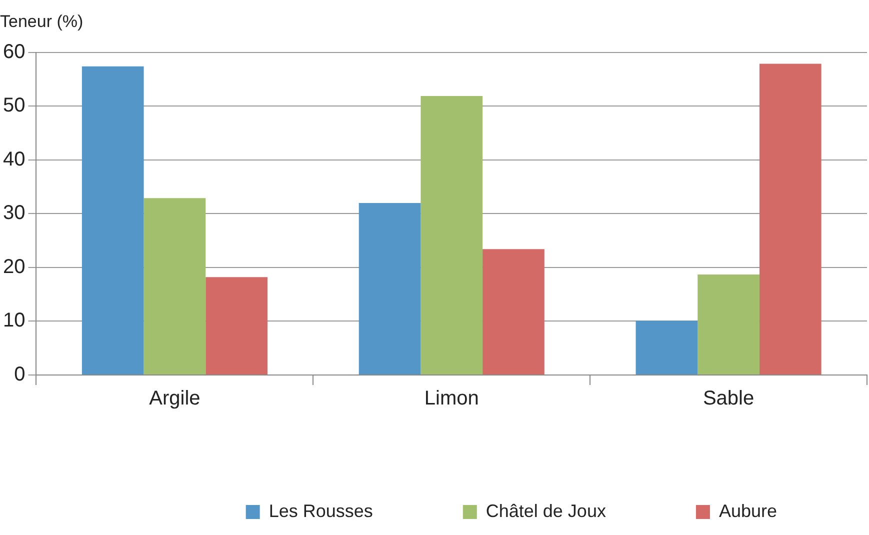 Image resolution: width=869 pixels, height=535 pixels. I want to click on y-tick-label: 30, so click(14, 213).